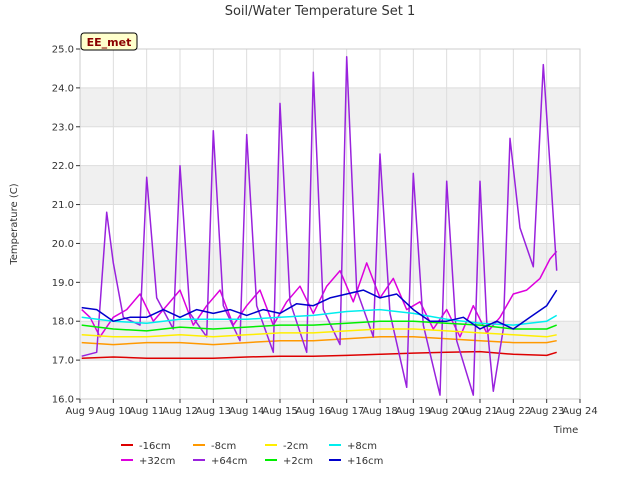  What do you see at coordinates (223, 446) in the screenshot?
I see `legend-label: -8cm` at bounding box center [223, 446].